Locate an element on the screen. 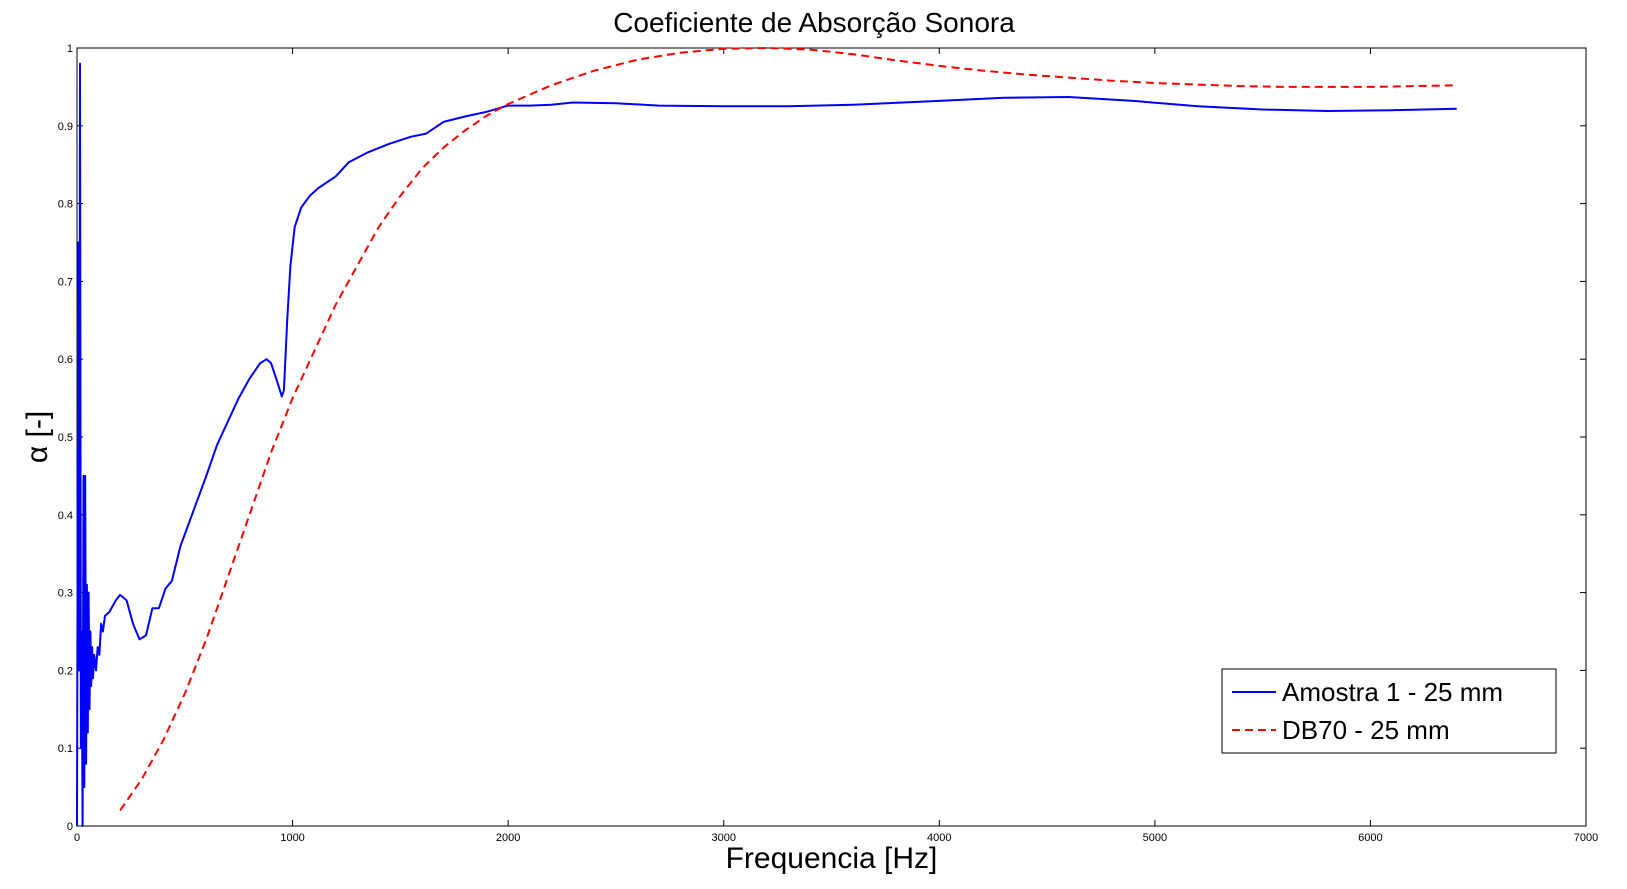  legend-label-amostra: Amostra 1 - 25 mm is located at coordinates (1392, 692).